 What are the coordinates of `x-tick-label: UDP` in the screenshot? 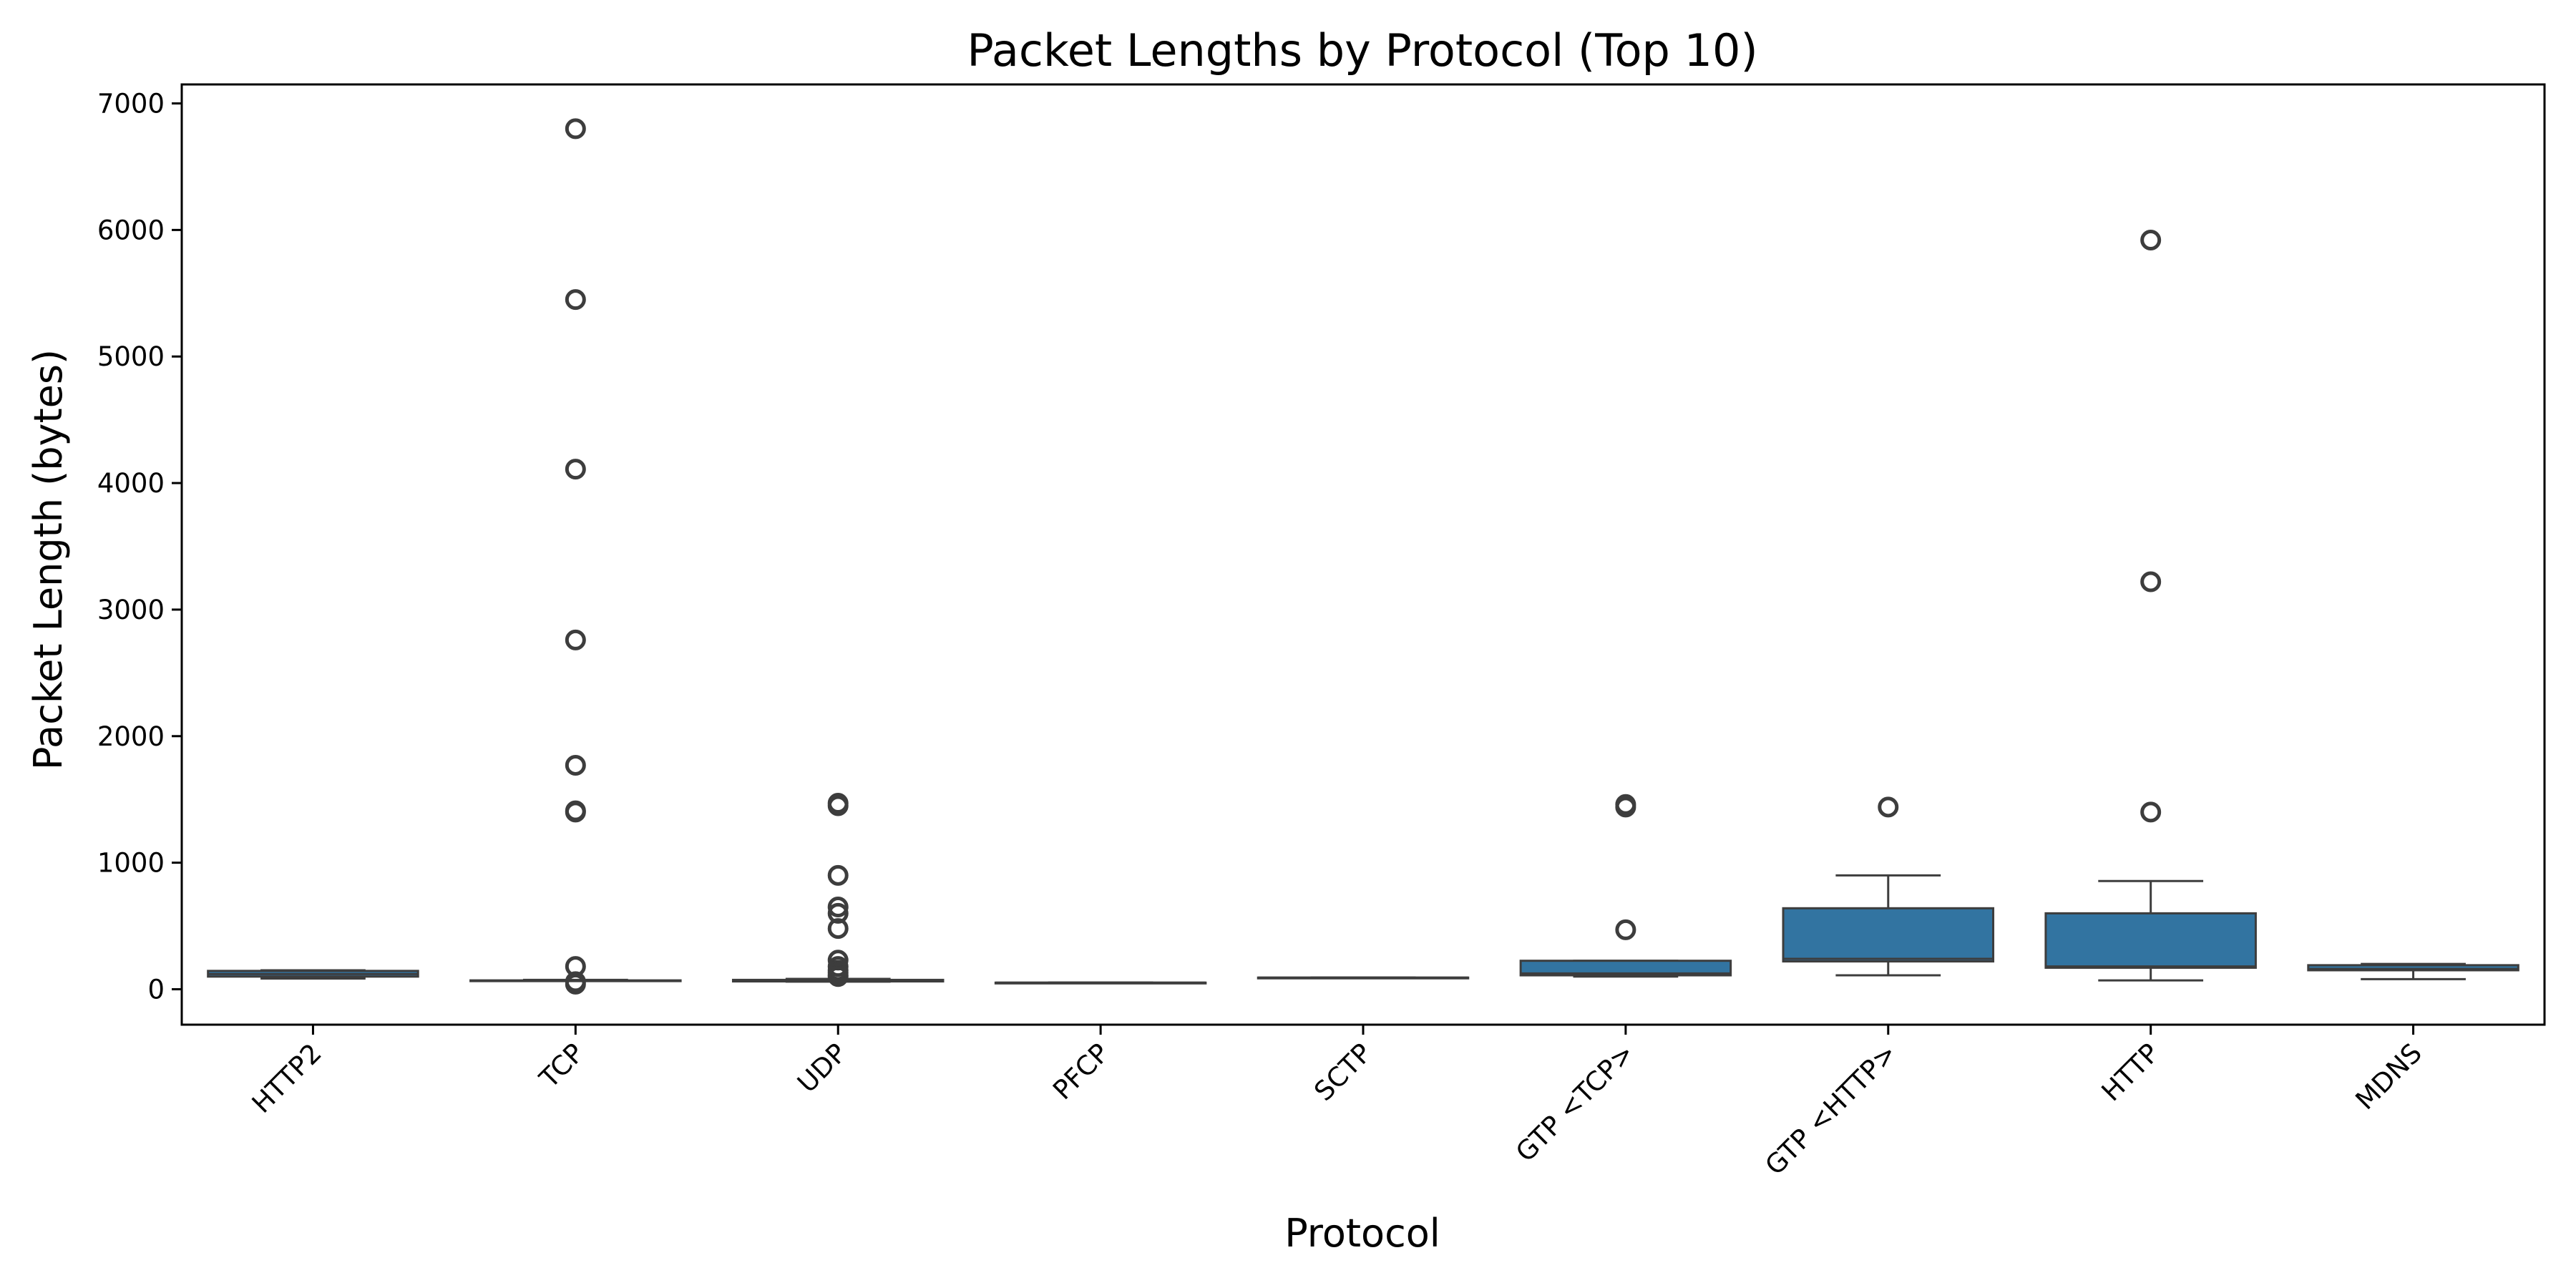 It's located at (822, 1068).